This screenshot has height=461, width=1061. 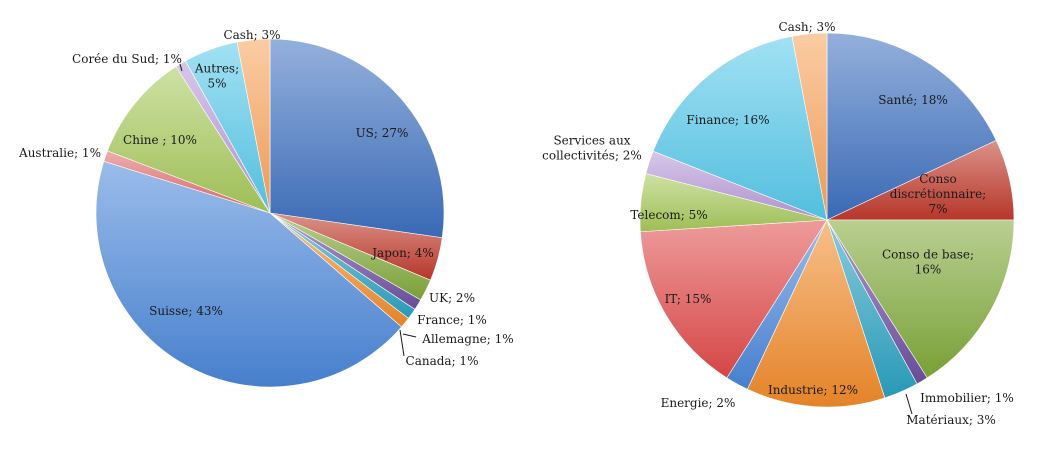 I want to click on slice-label-it: IT; 15%, so click(x=688, y=299).